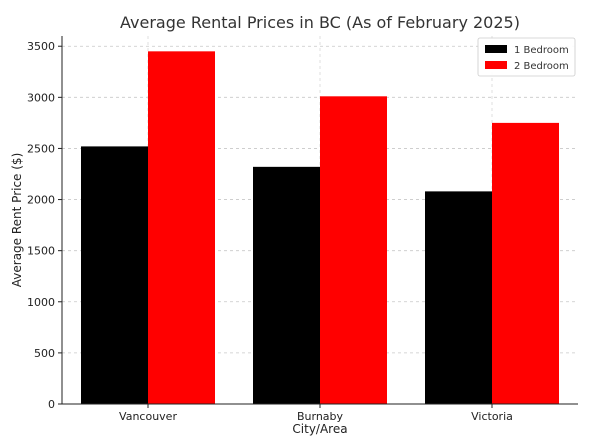  What do you see at coordinates (496, 49) in the screenshot?
I see `legend-swatch-1-bedroom` at bounding box center [496, 49].